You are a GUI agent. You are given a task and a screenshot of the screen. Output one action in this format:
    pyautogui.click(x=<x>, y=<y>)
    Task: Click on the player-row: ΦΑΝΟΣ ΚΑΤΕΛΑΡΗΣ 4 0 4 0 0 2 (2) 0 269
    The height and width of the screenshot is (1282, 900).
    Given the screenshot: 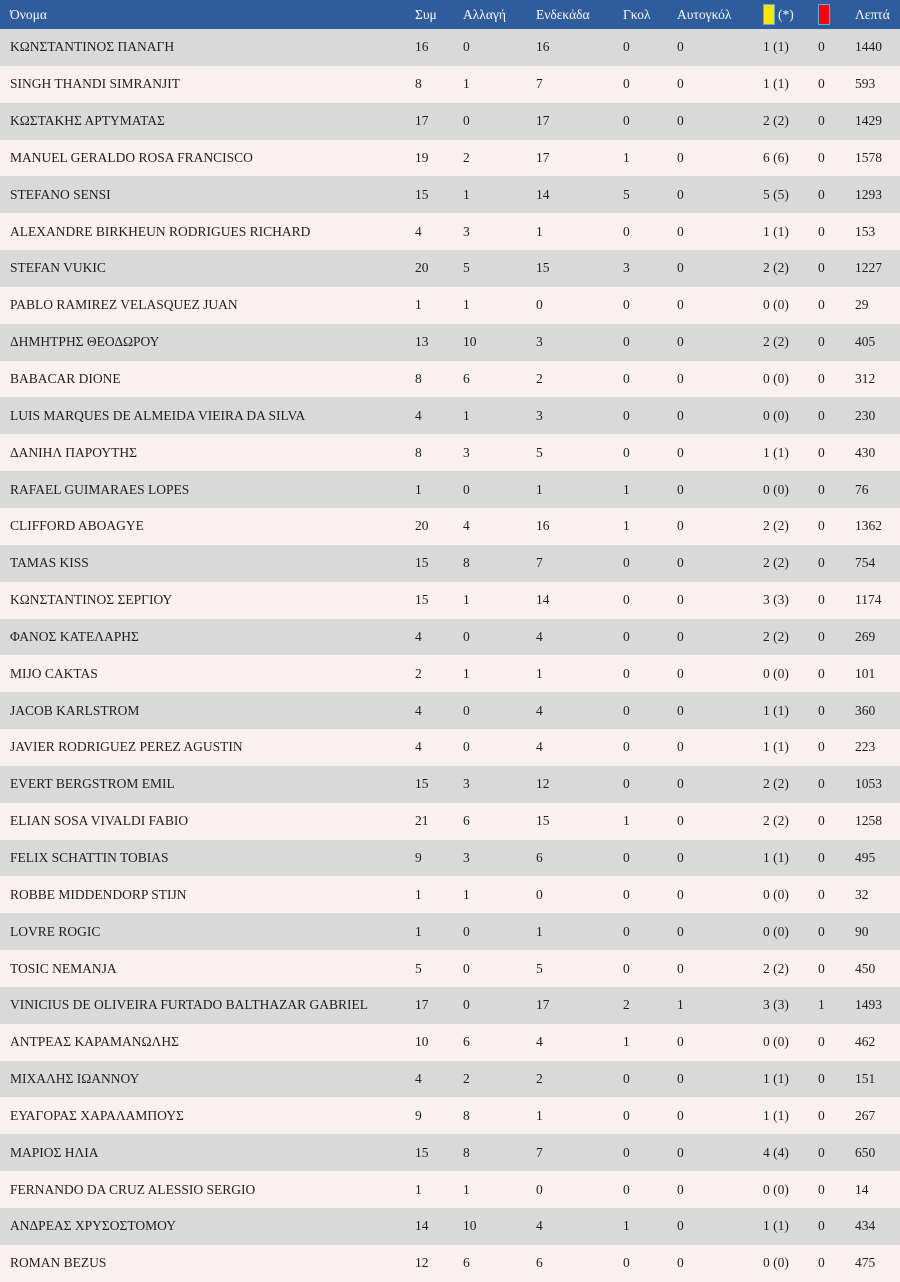 What is the action you would take?
    pyautogui.click(x=450, y=637)
    